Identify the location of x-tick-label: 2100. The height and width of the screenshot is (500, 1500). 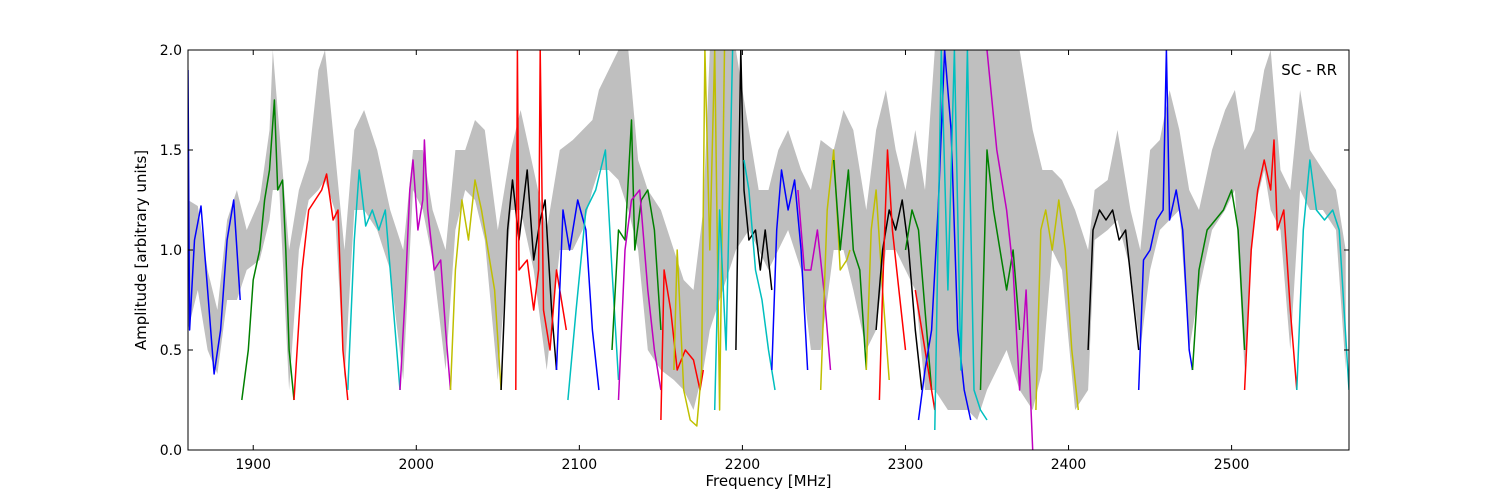
(580, 465).